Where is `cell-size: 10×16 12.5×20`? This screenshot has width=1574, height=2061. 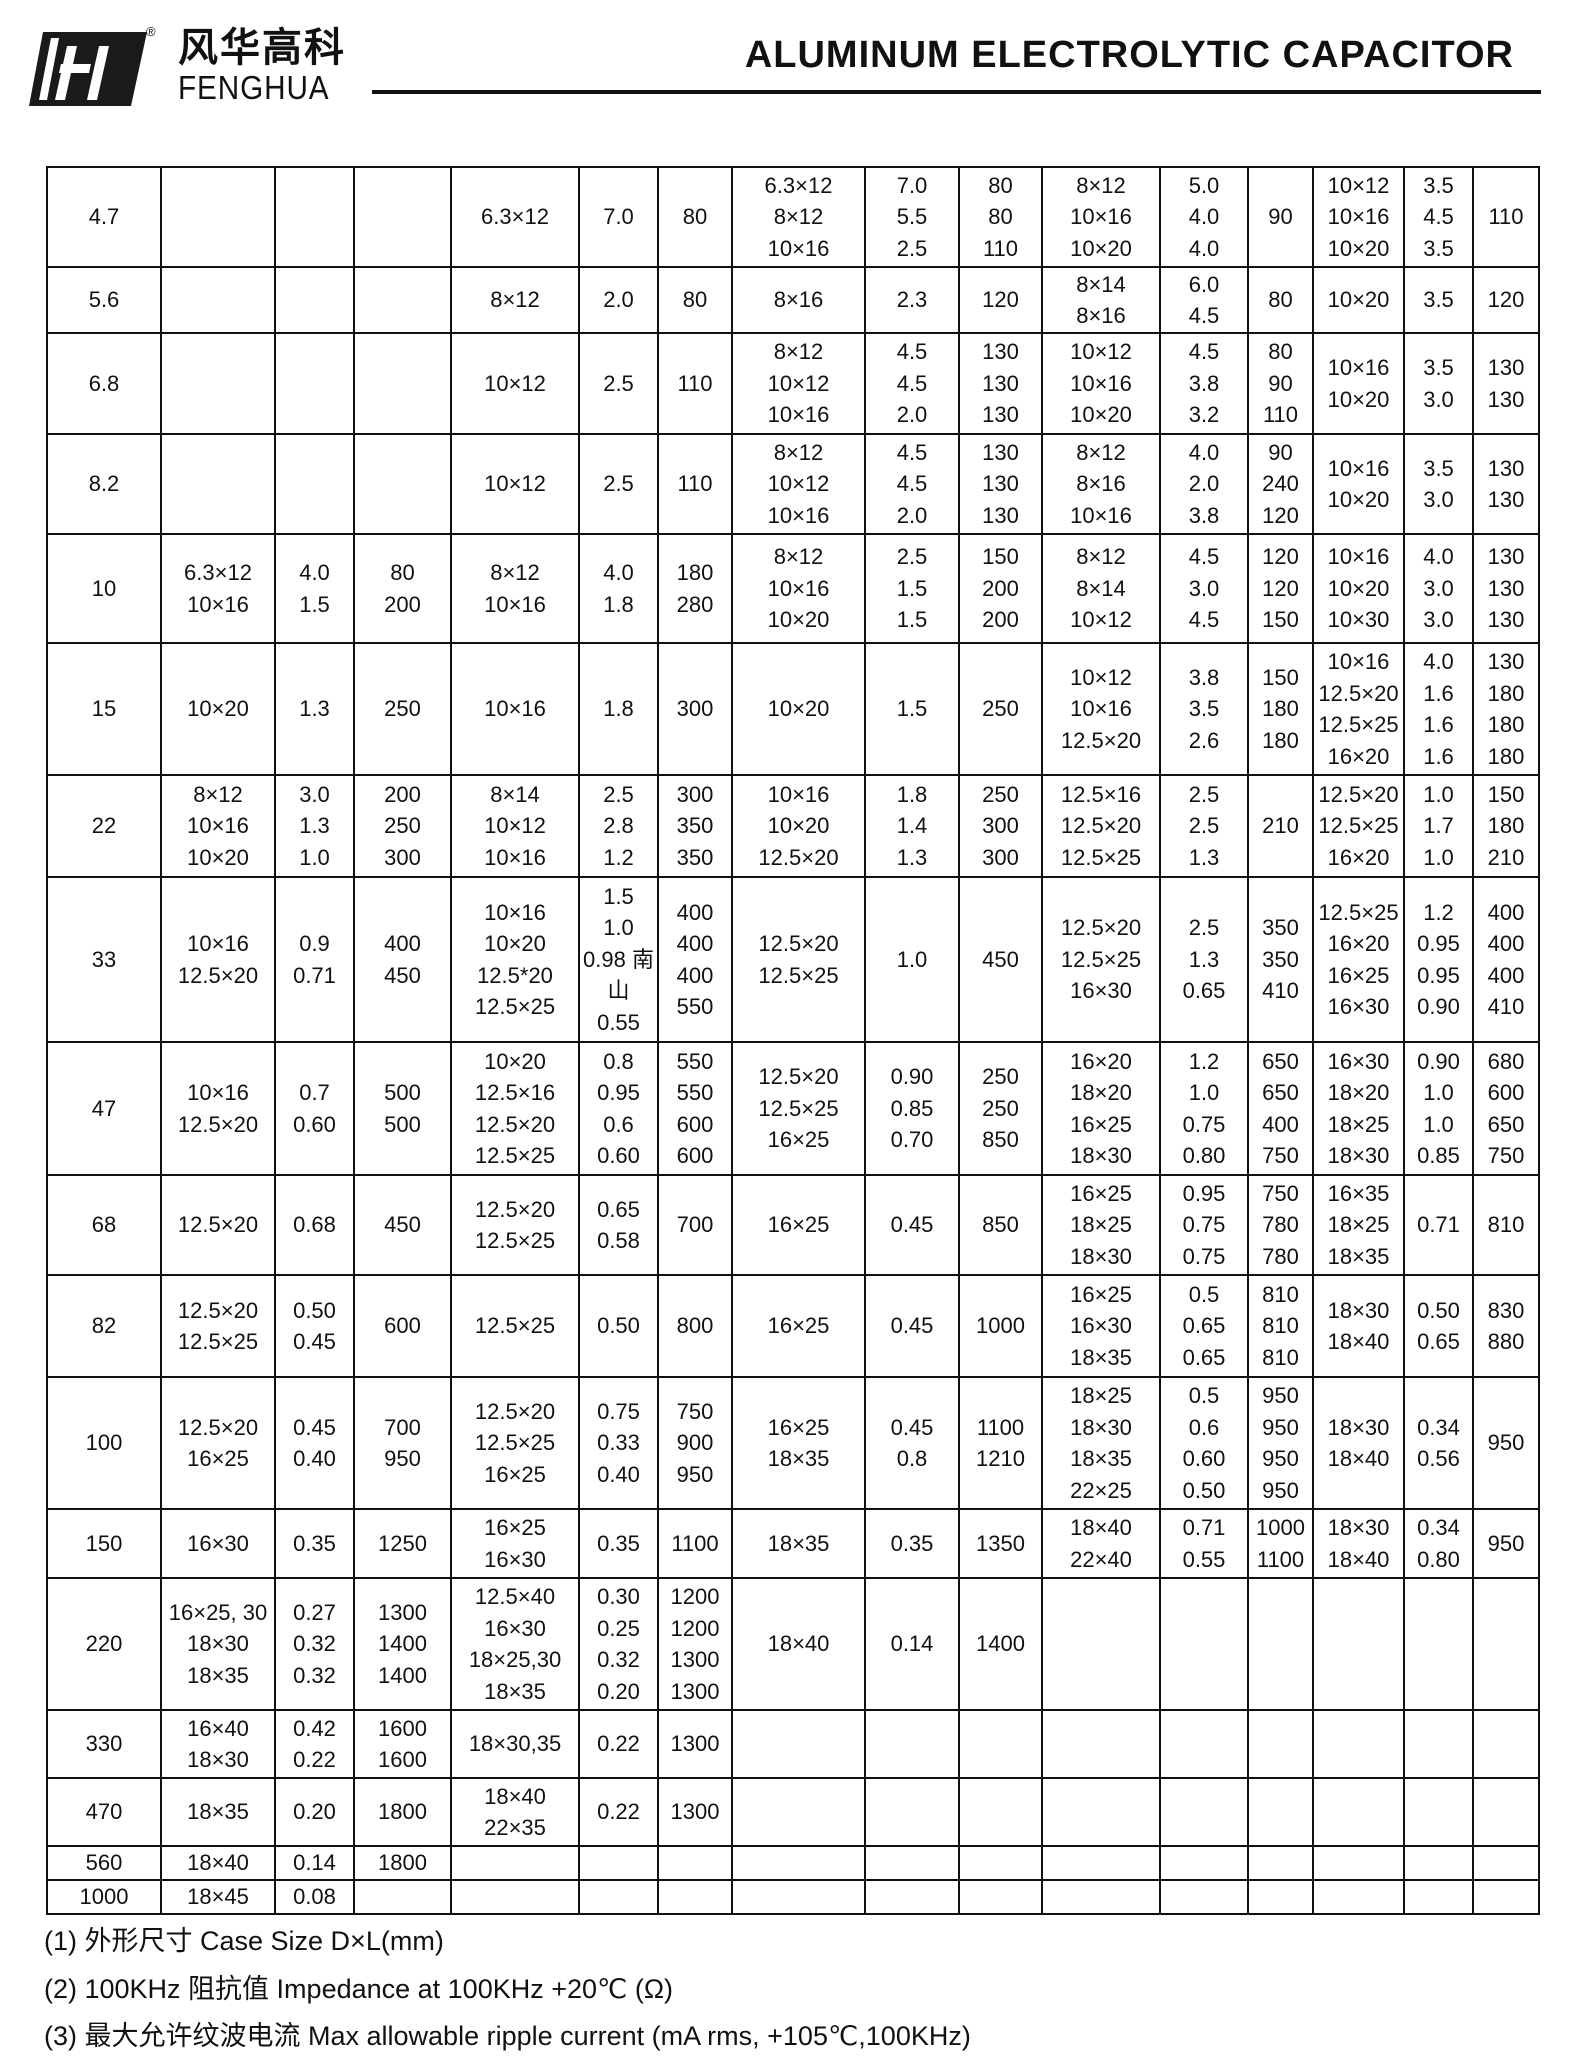 cell-size: 10×16 12.5×20 is located at coordinates (218, 1108).